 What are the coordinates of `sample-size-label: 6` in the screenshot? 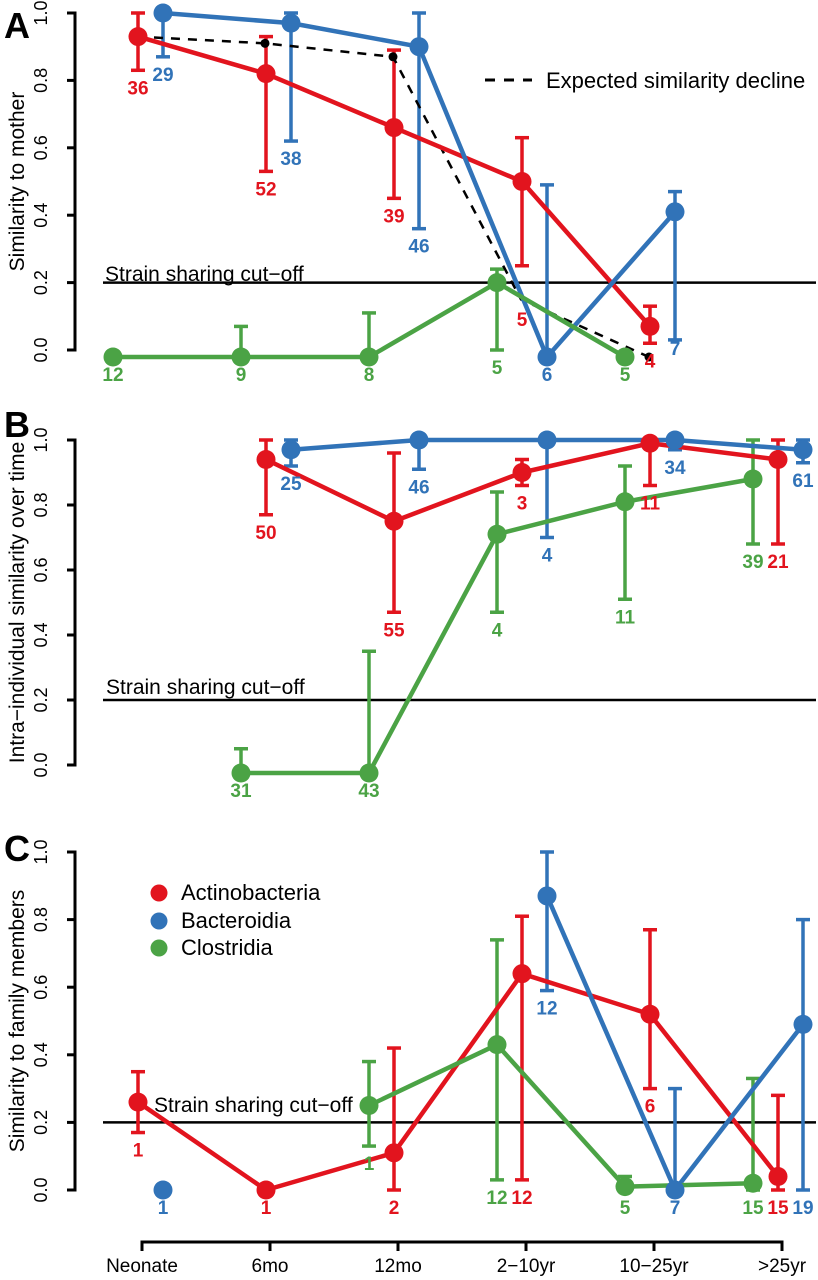 It's located at (650, 1107).